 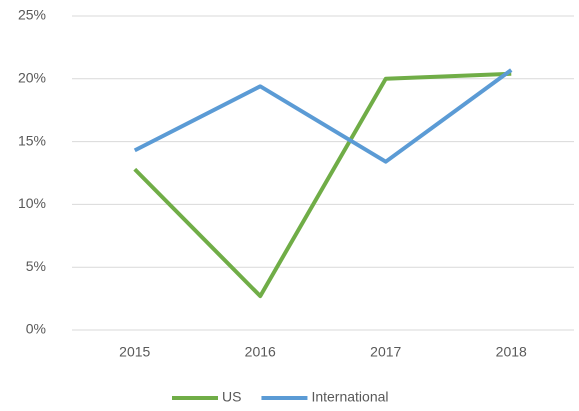 I want to click on legend-label: US, so click(x=231, y=397).